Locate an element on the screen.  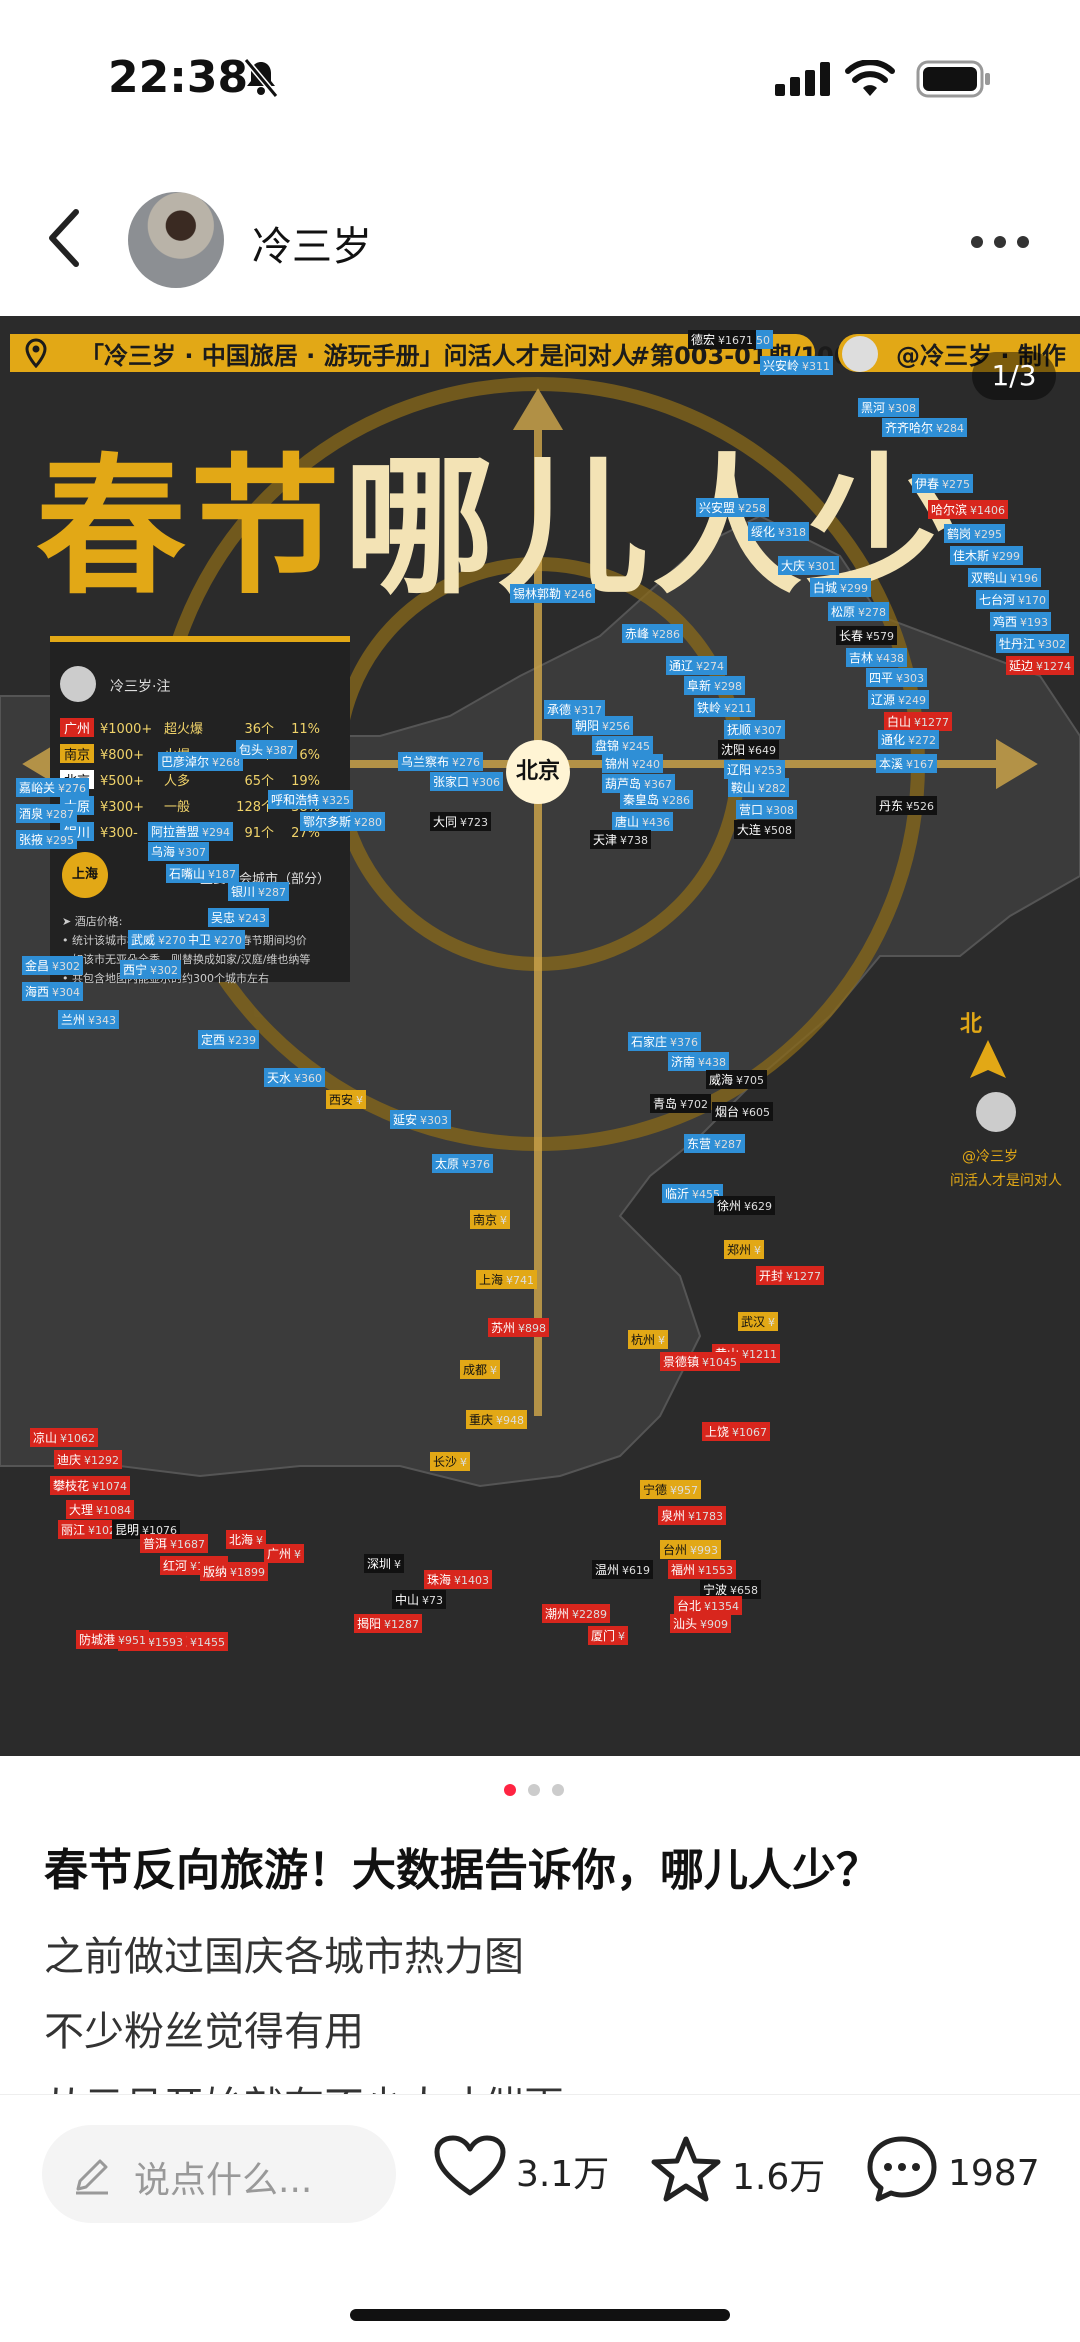
city-name: 苏州 is located at coordinates (503, 1328).